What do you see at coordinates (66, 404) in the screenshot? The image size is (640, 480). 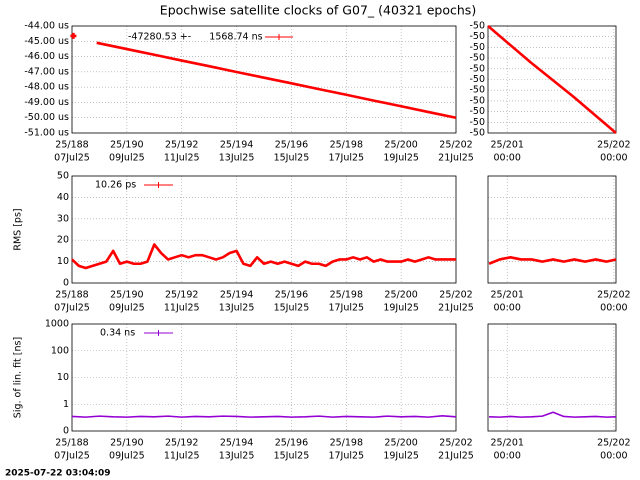 I see `y-tick-label: 1` at bounding box center [66, 404].